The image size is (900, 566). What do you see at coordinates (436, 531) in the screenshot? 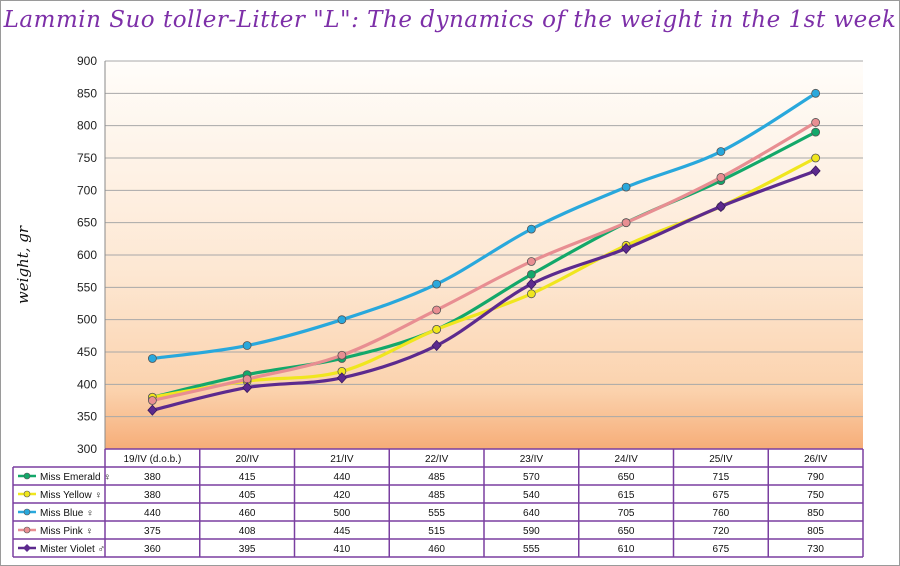
I see `table-cell-value: 515` at bounding box center [436, 531].